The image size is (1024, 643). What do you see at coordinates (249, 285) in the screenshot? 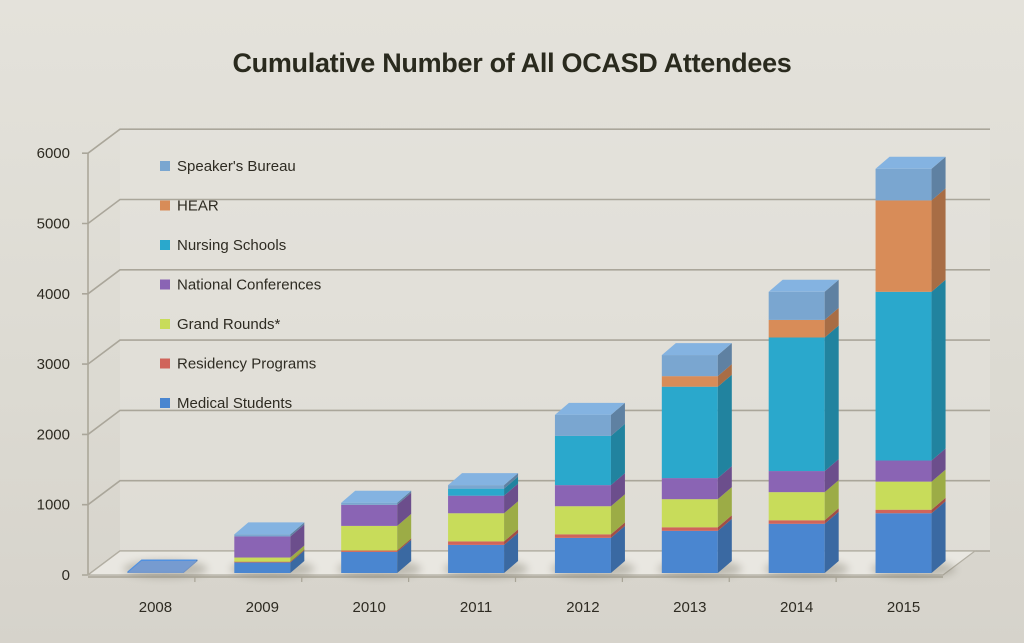
I see `legend-label: National Conferences` at bounding box center [249, 285].